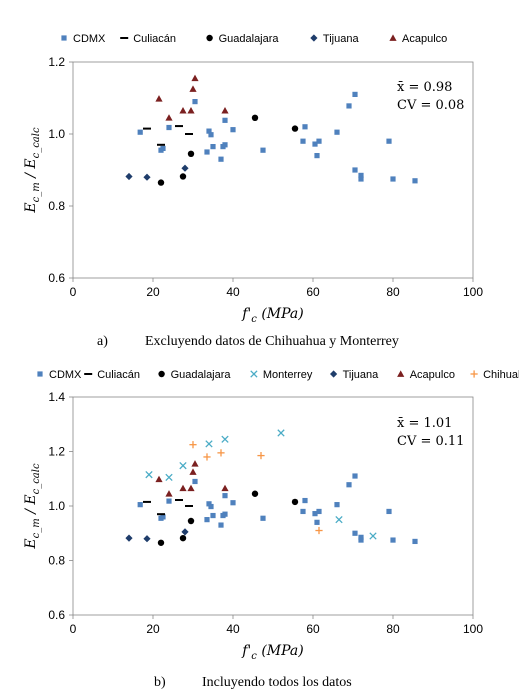 Image resolution: width=519 pixels, height=700 pixels. What do you see at coordinates (474, 374) in the screenshot?
I see `legend-marker-plus-icon` at bounding box center [474, 374].